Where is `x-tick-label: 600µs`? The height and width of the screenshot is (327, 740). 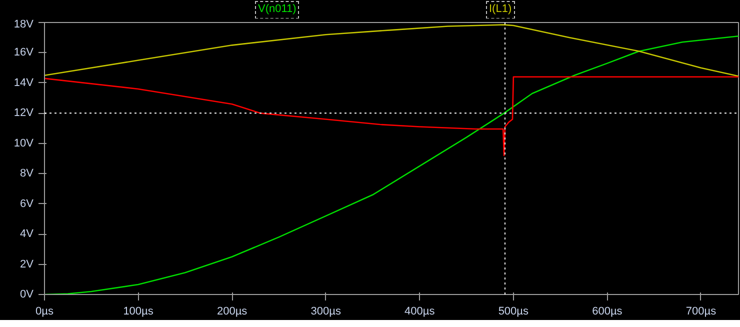 x-tick-label: 600µs is located at coordinates (607, 312).